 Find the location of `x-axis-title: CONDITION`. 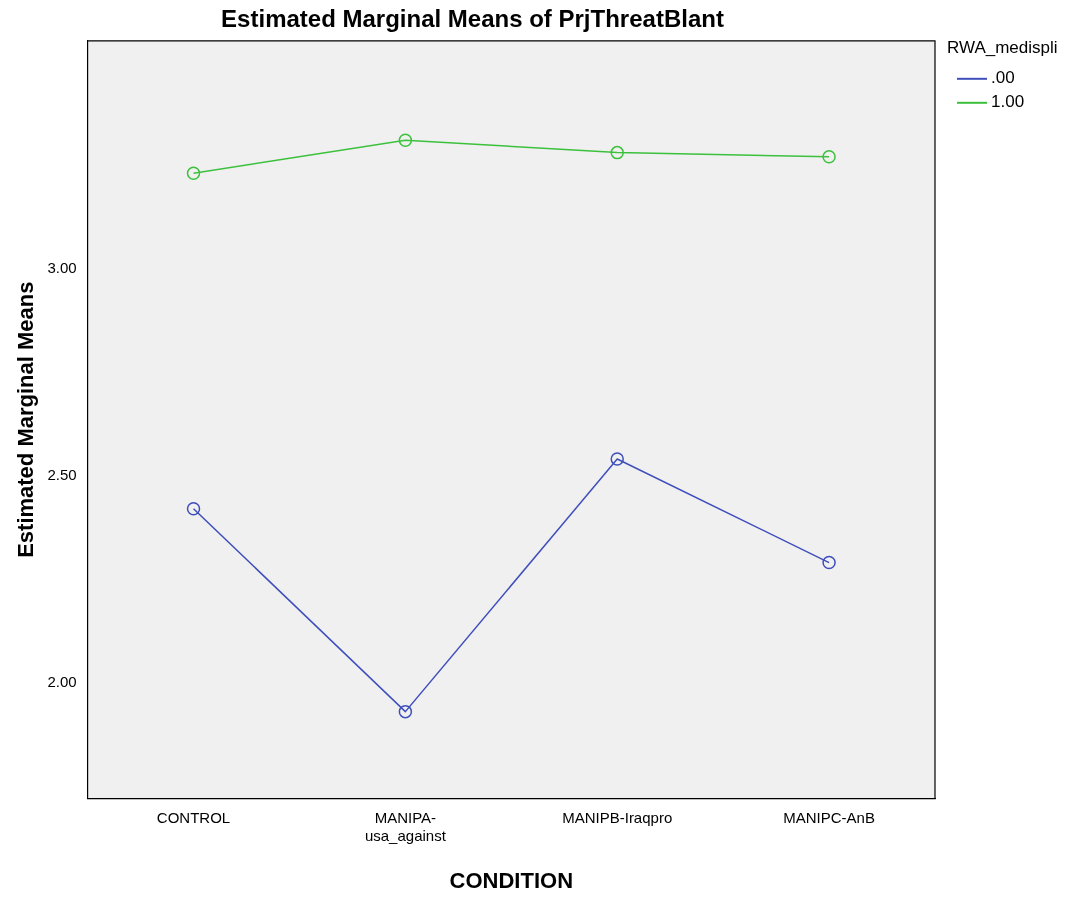

x-axis-title: CONDITION is located at coordinates (511, 880).